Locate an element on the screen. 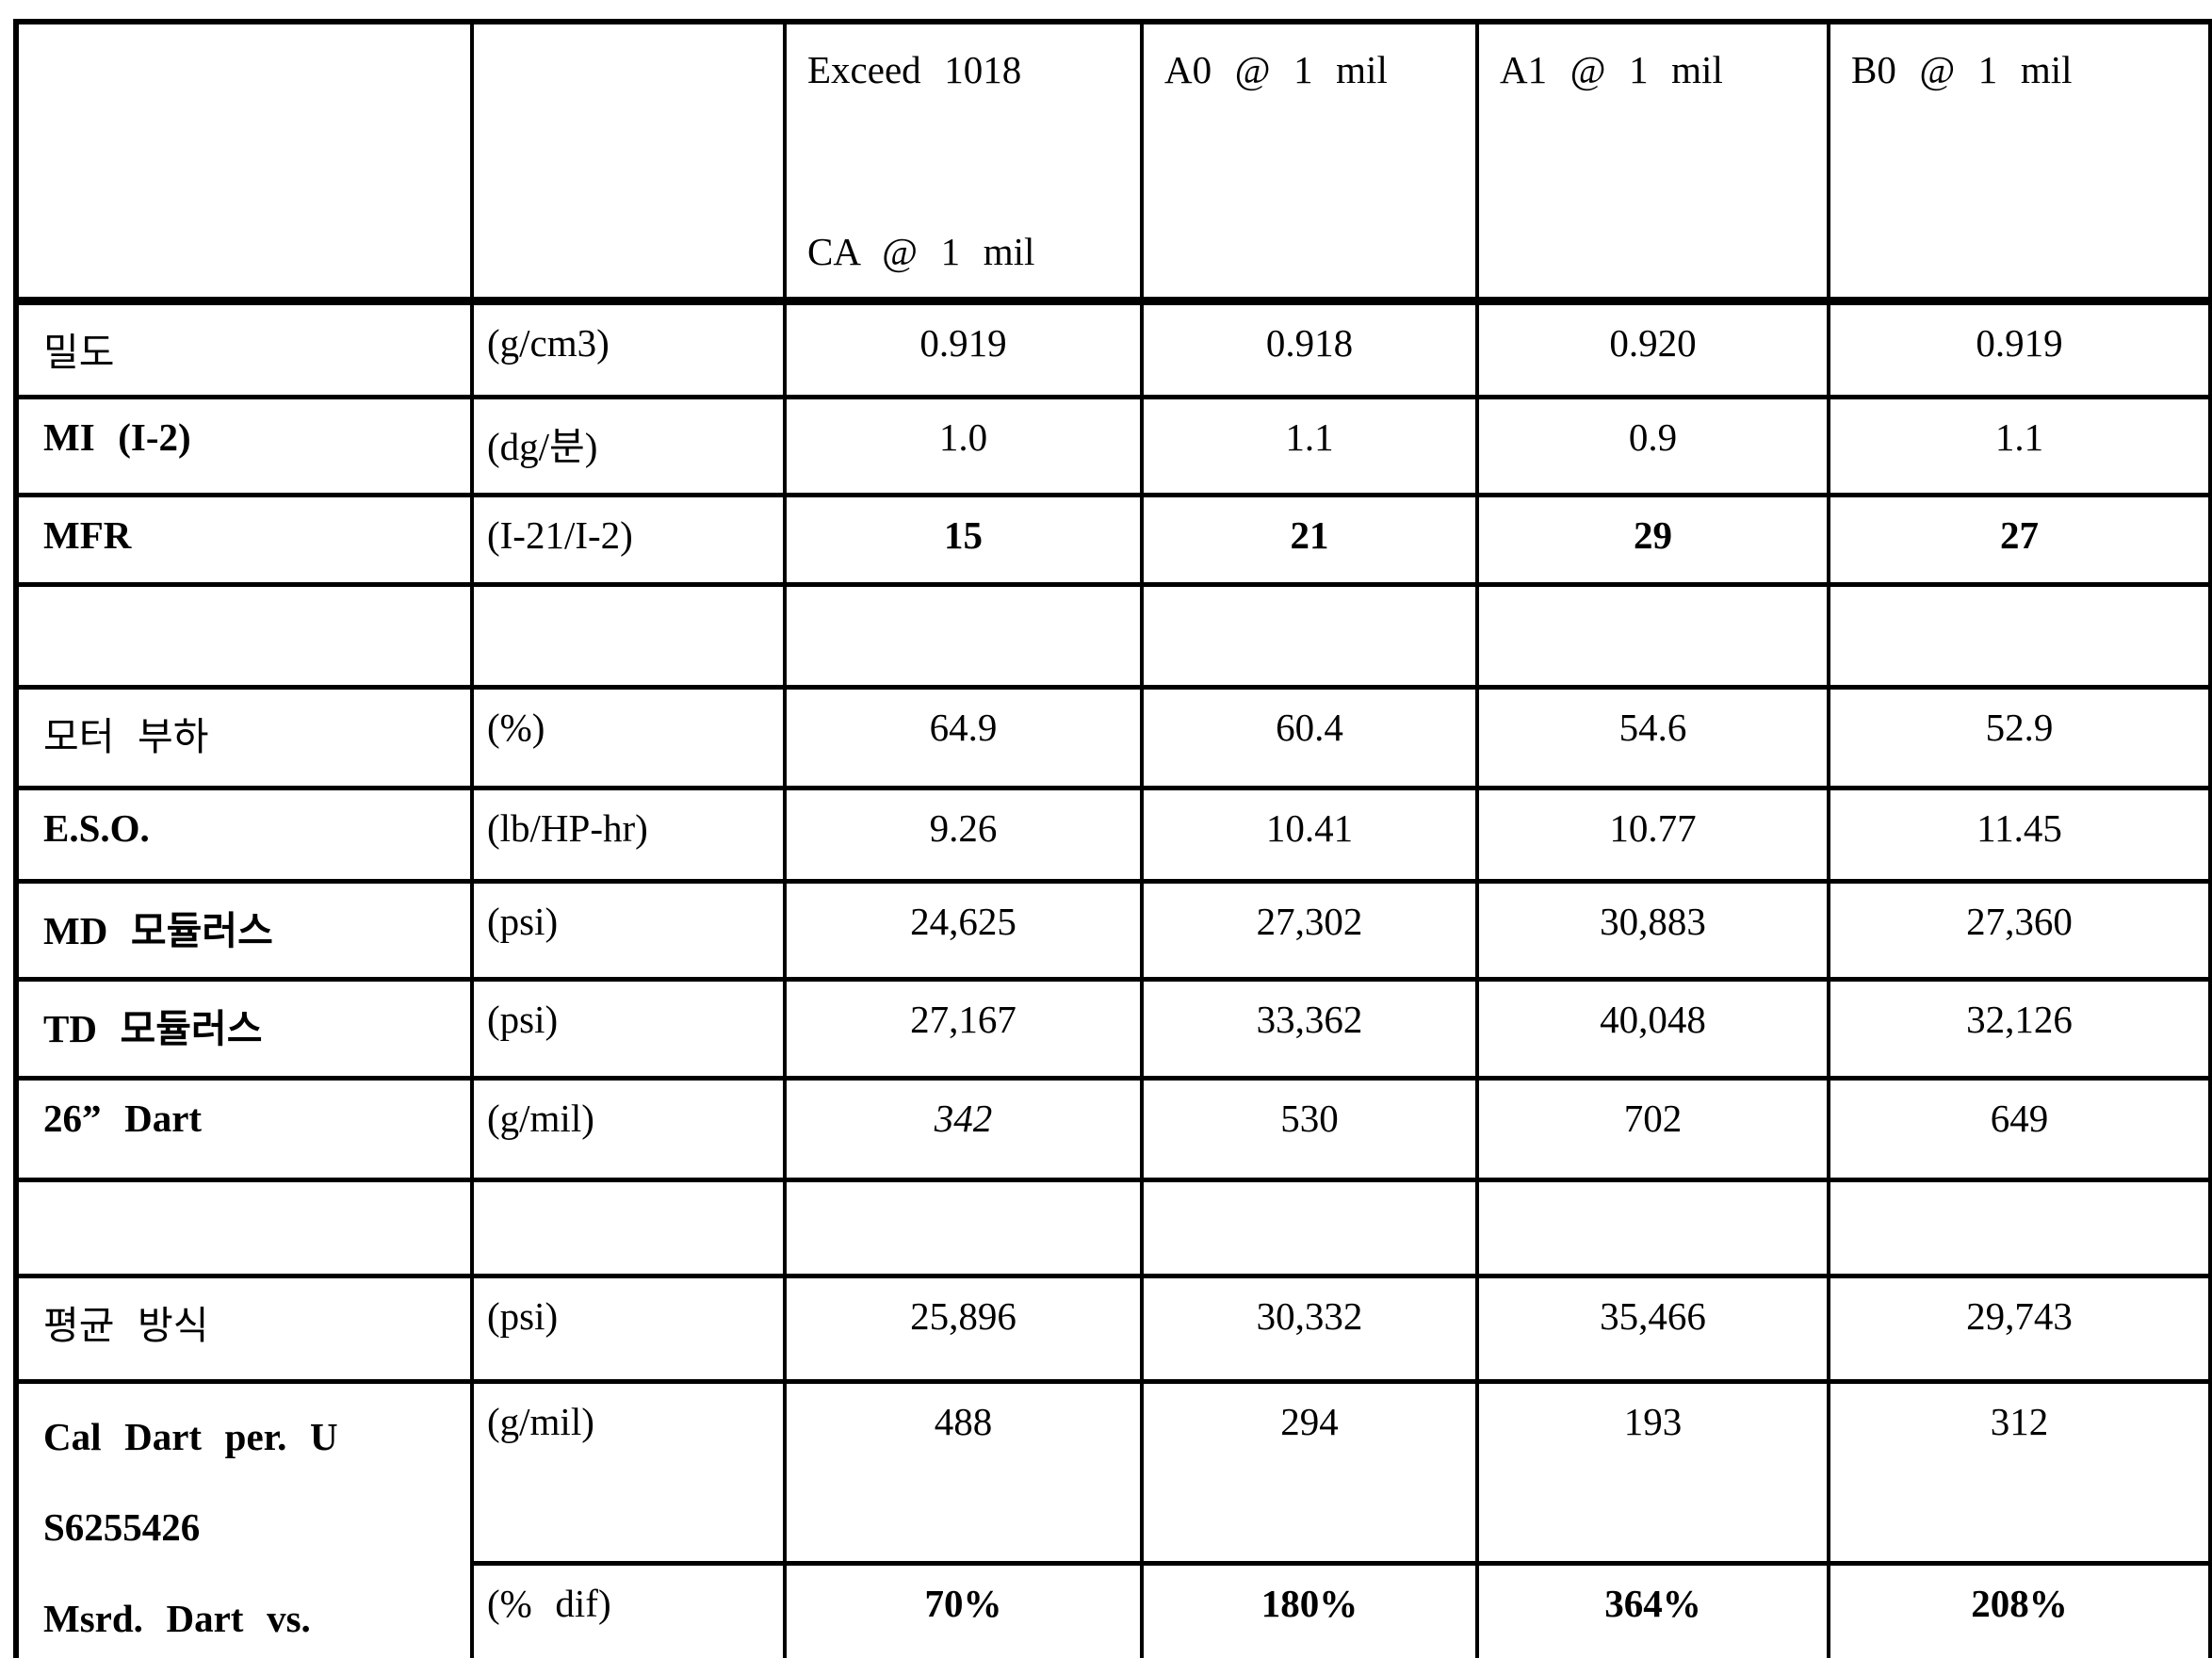  table-row-msrd-dart: (% dif) 70% 180% 364% 208% is located at coordinates (1114, 1609).